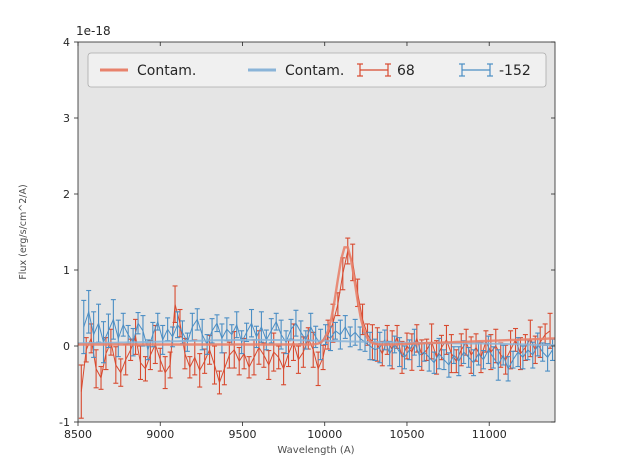 This screenshot has width=617, height=467. What do you see at coordinates (406, 71) in the screenshot?
I see `legend-label: 68` at bounding box center [406, 71].